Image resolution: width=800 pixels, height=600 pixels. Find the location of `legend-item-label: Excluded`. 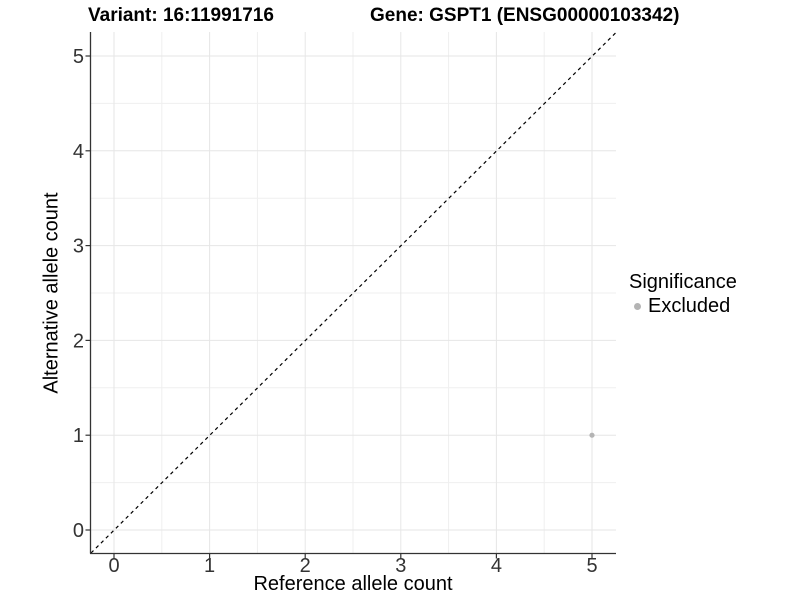

legend-item-label: Excluded is located at coordinates (689, 306).